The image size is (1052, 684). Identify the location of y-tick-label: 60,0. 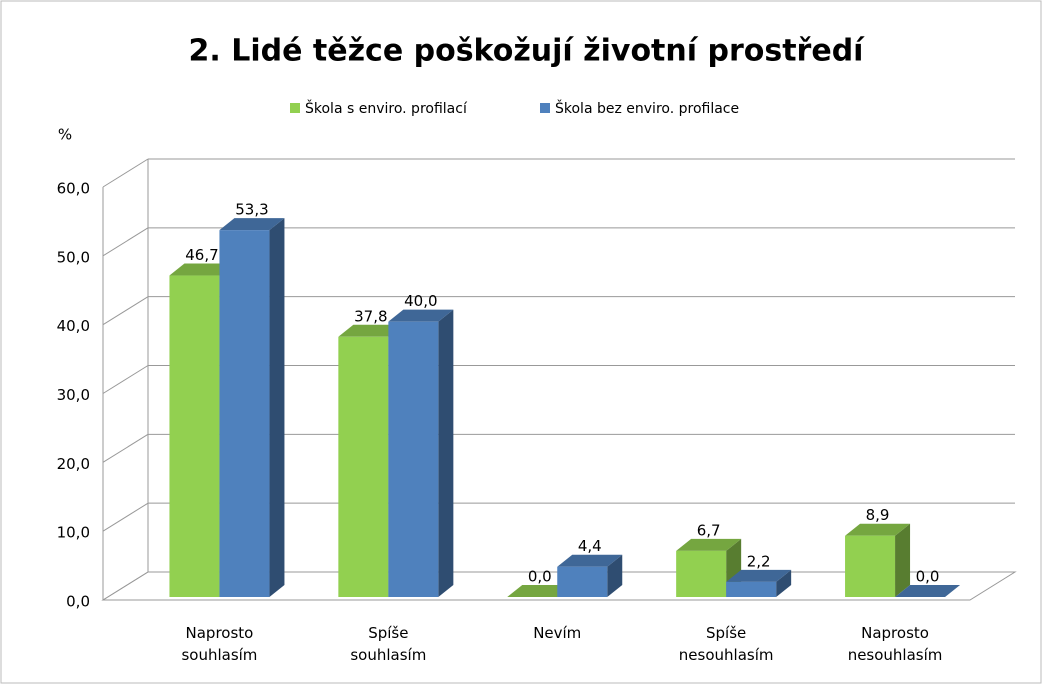
(73, 189).